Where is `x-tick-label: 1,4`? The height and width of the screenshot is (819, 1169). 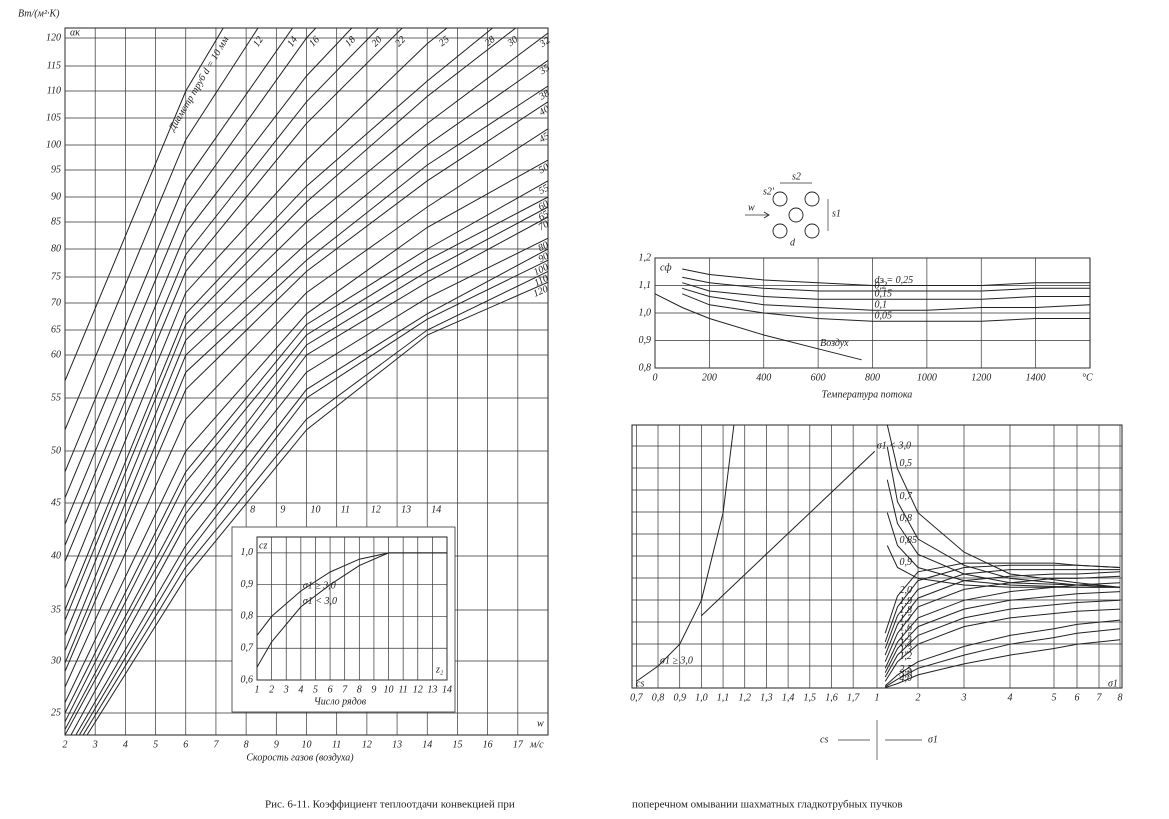
x-tick-label: 1,4 is located at coordinates (788, 697).